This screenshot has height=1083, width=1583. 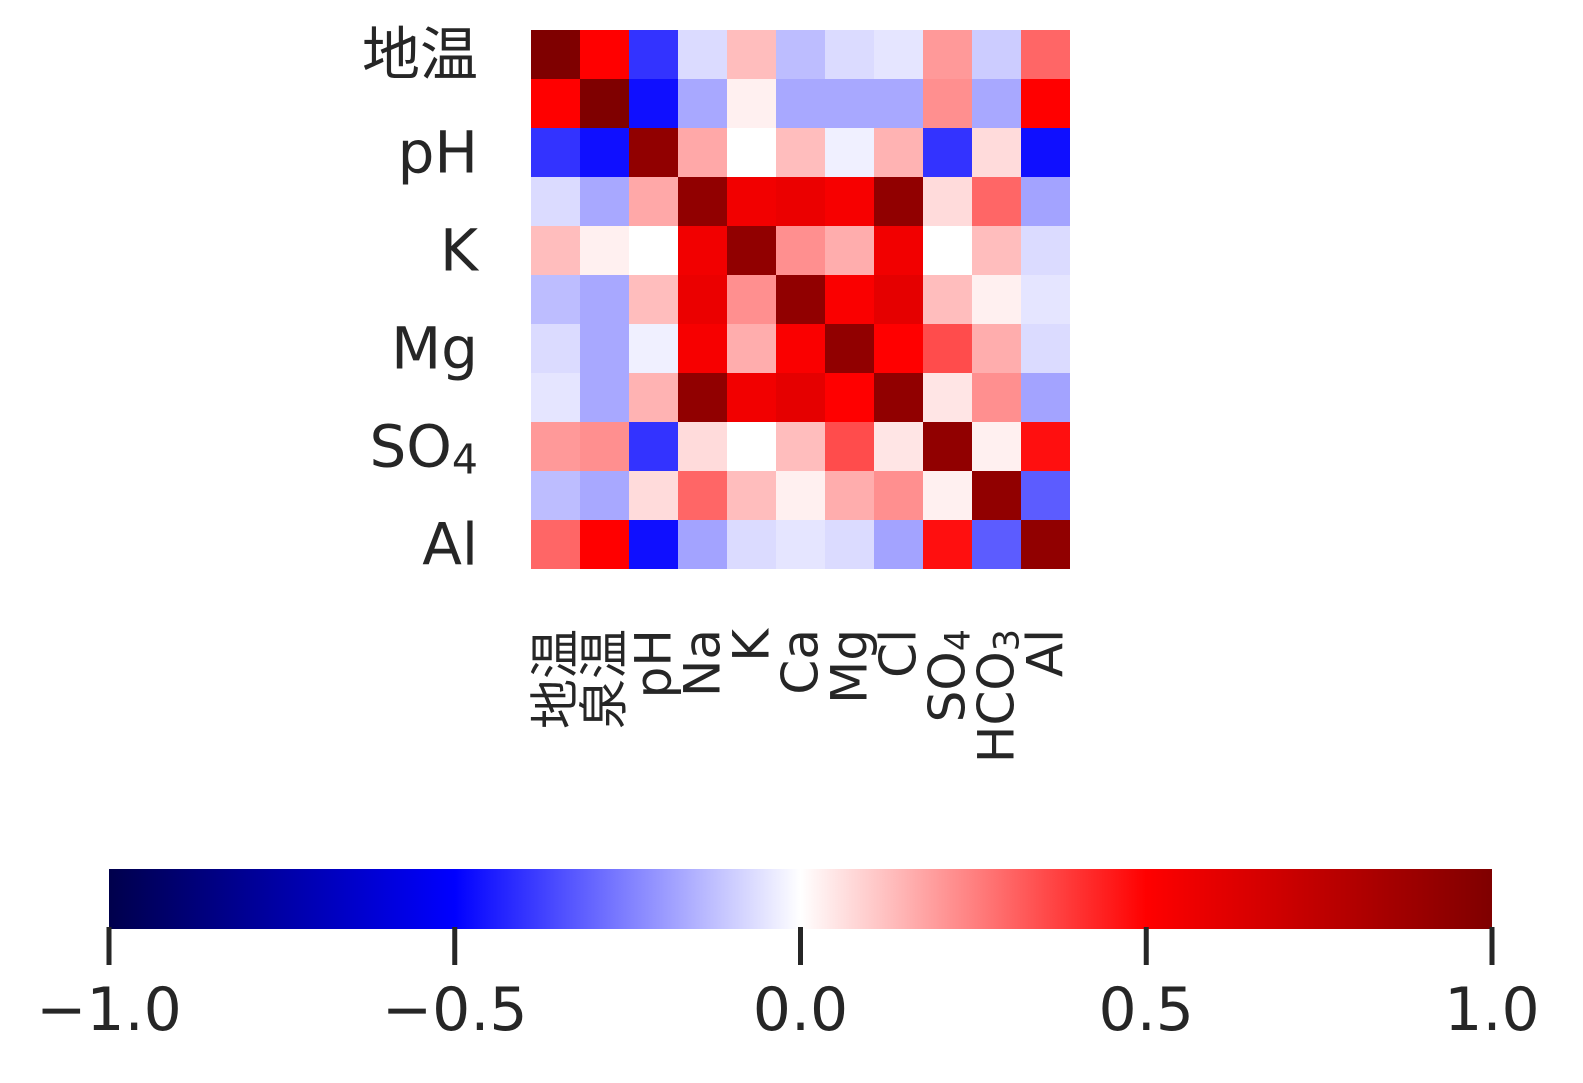 What do you see at coordinates (434, 349) in the screenshot?
I see `y-tick-label: Mg` at bounding box center [434, 349].